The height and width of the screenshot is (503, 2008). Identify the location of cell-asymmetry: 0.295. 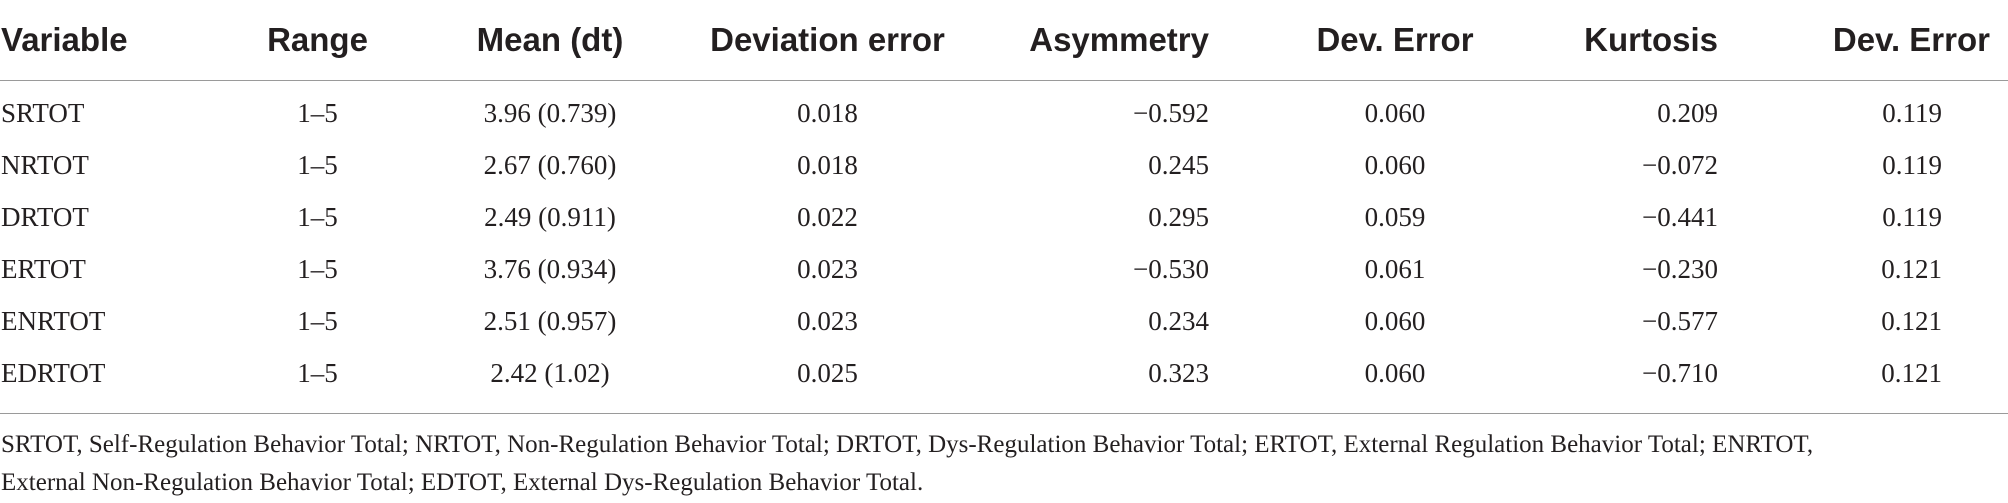
(1178, 216).